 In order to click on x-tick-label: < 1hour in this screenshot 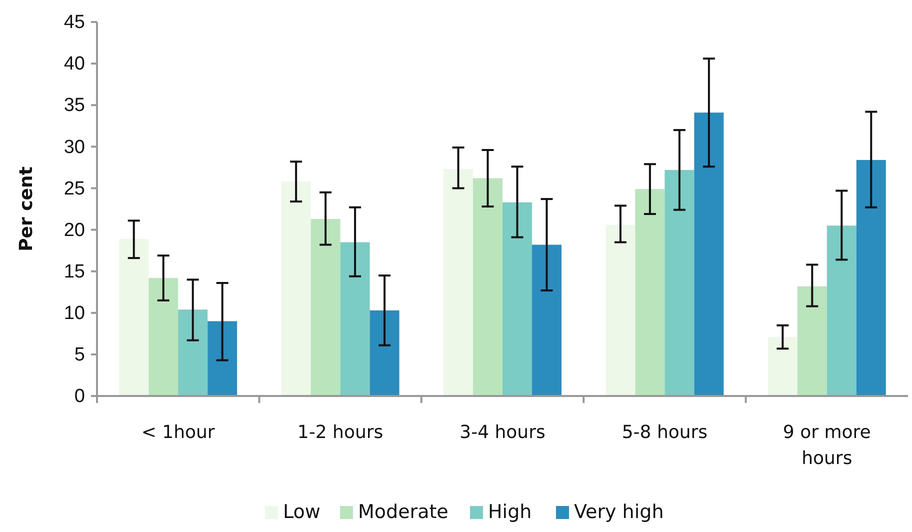, I will do `click(178, 432)`.